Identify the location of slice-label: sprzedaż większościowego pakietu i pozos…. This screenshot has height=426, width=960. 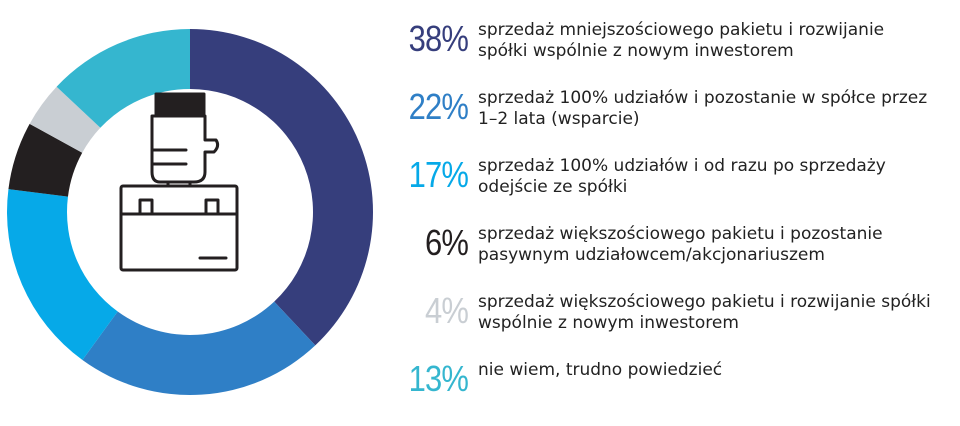
(680, 244).